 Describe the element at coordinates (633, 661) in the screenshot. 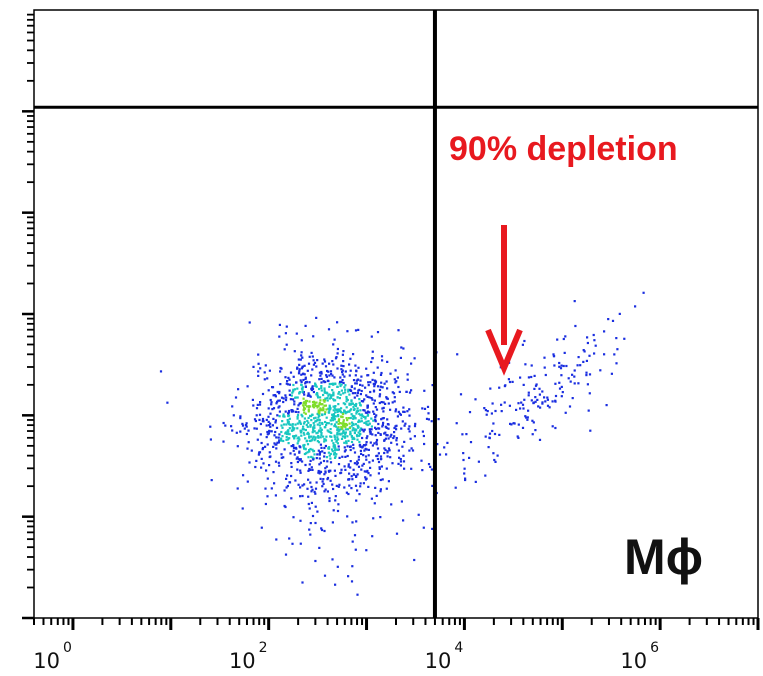

I see `x-tick-label-base: 10` at that location.